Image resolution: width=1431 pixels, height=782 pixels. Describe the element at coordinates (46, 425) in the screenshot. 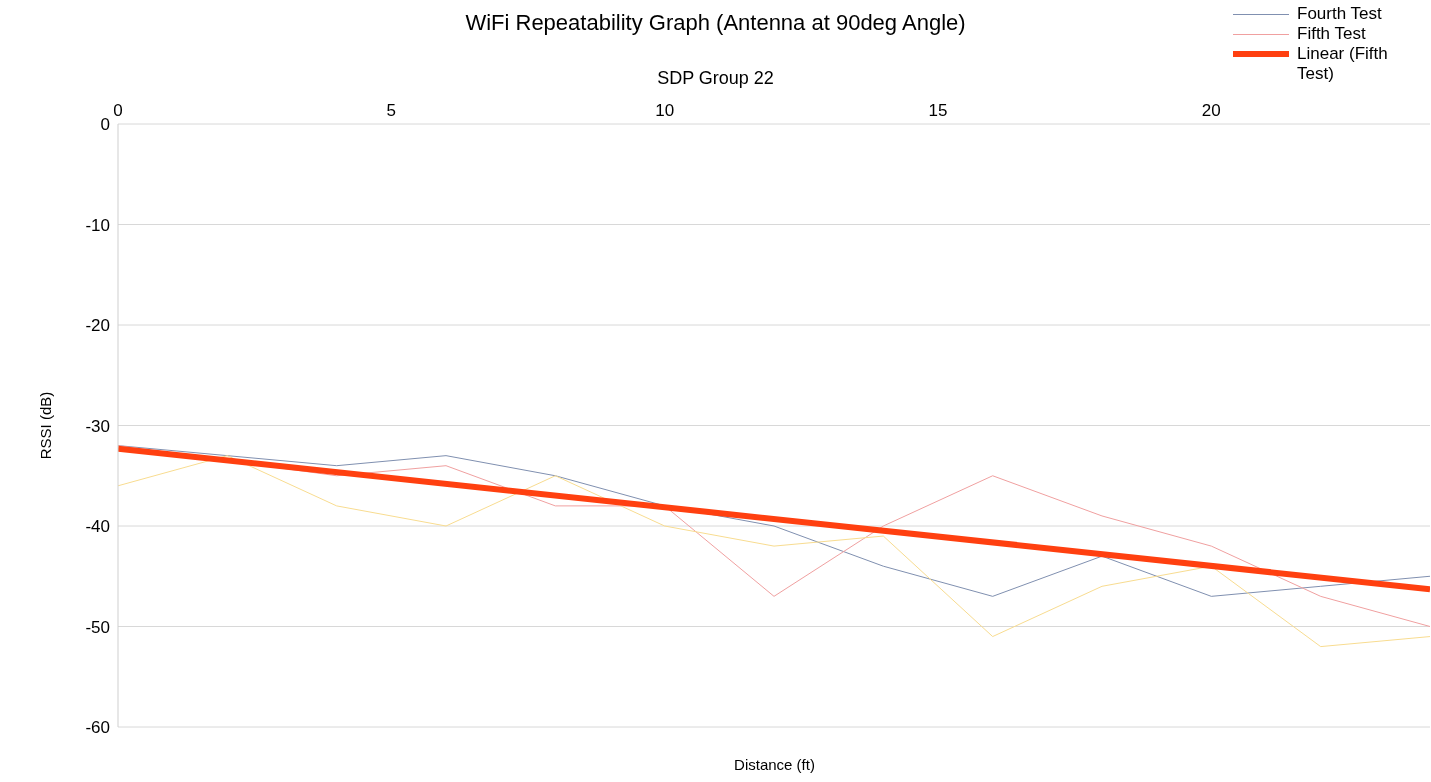

I see `y-axis-title: RSSI (dB)` at that location.